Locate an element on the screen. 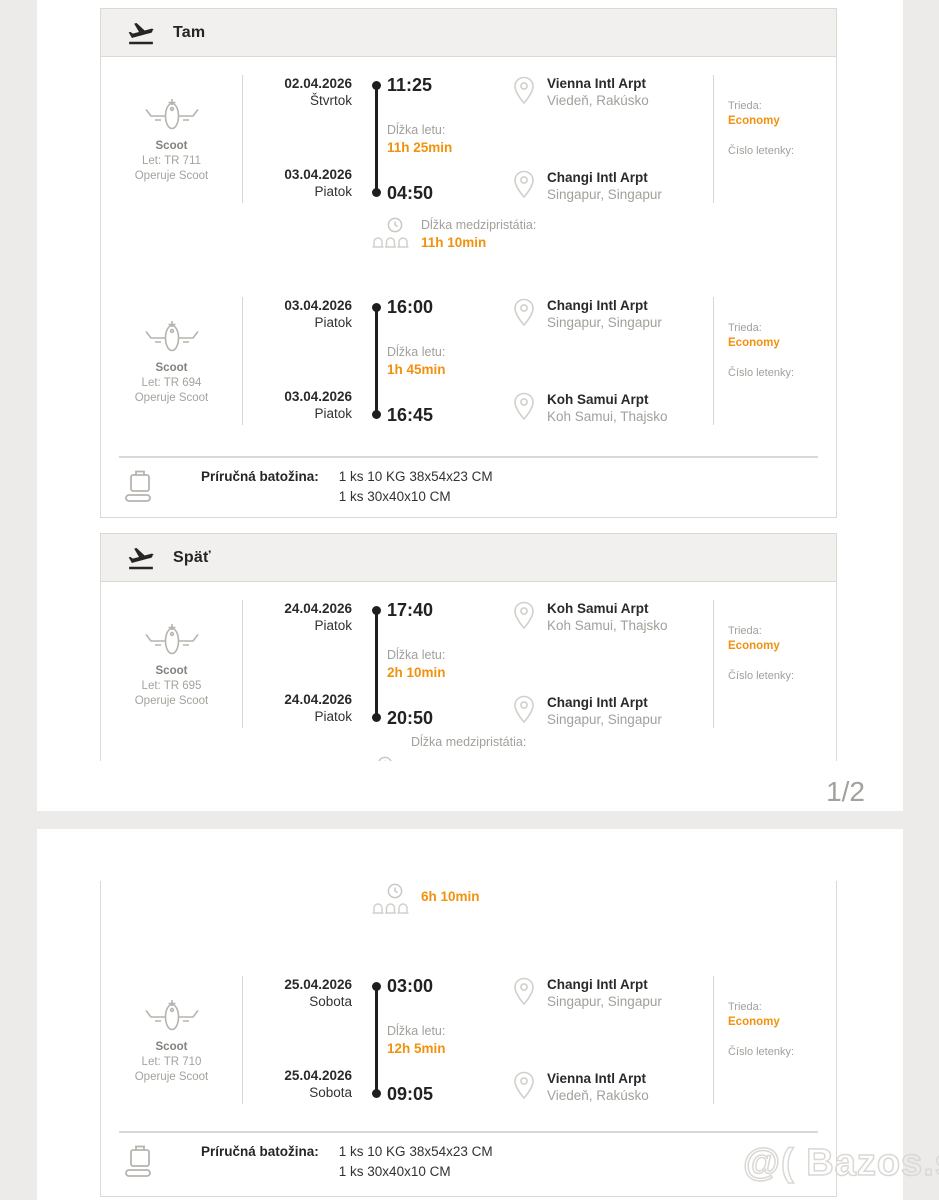  departure-date: 24.04.2026 is located at coordinates (318, 608).